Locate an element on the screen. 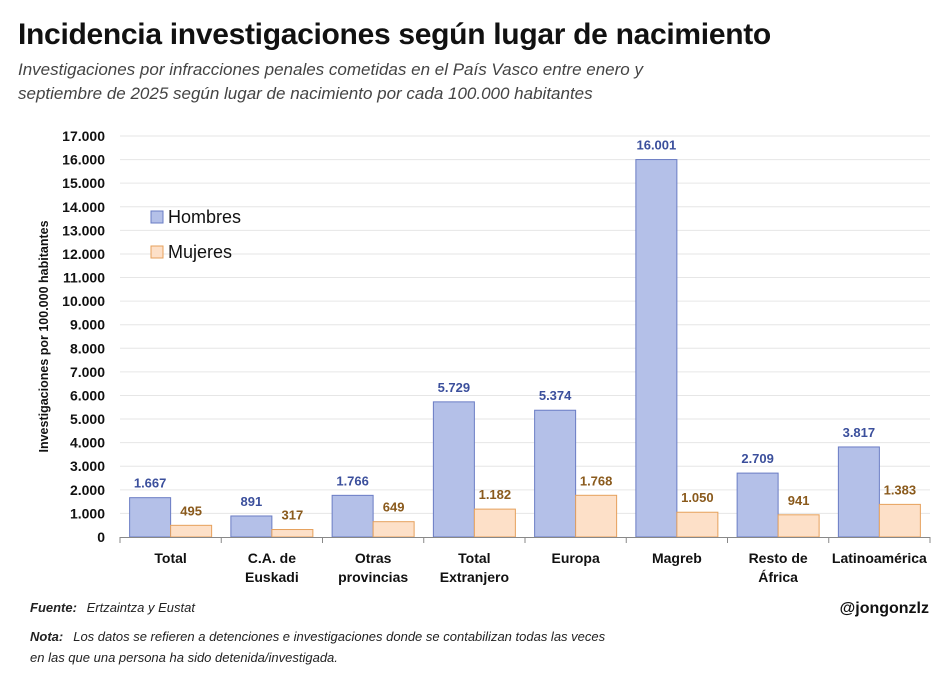  data-label-mujeres: 495 is located at coordinates (191, 510).